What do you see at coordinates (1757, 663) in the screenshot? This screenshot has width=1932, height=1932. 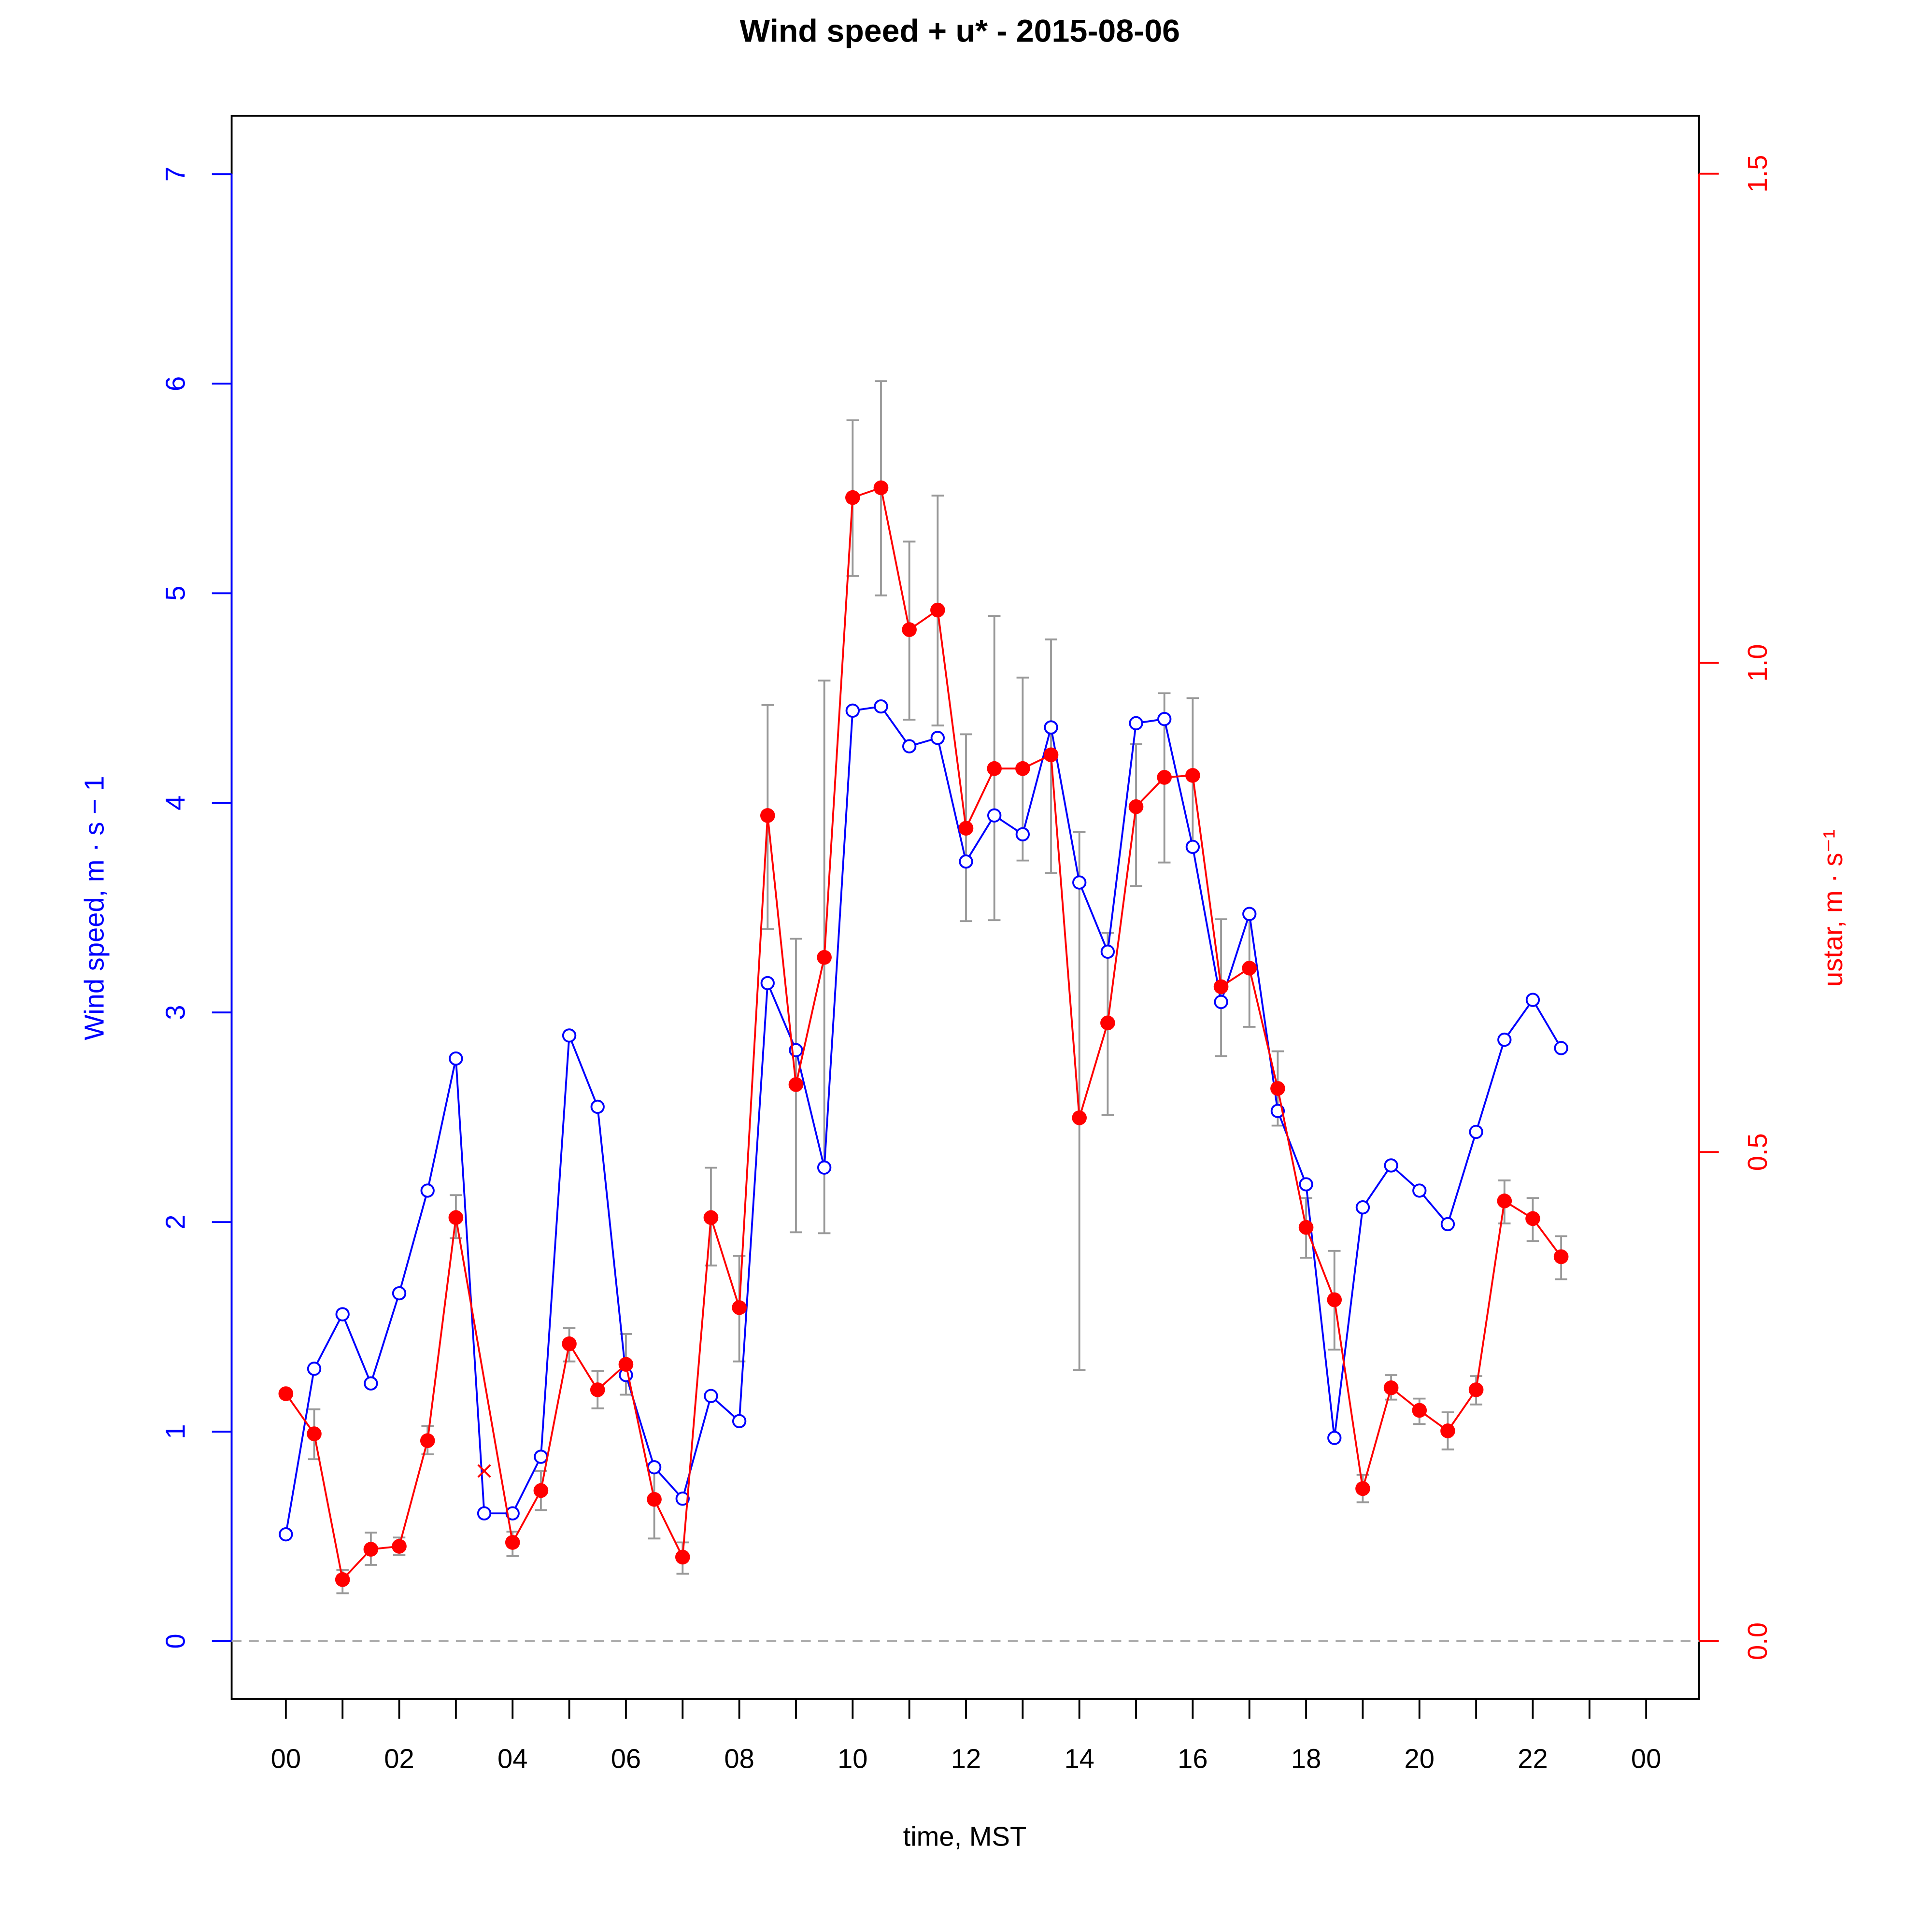 I see `y-right-tick-label: 1.0` at bounding box center [1757, 663].